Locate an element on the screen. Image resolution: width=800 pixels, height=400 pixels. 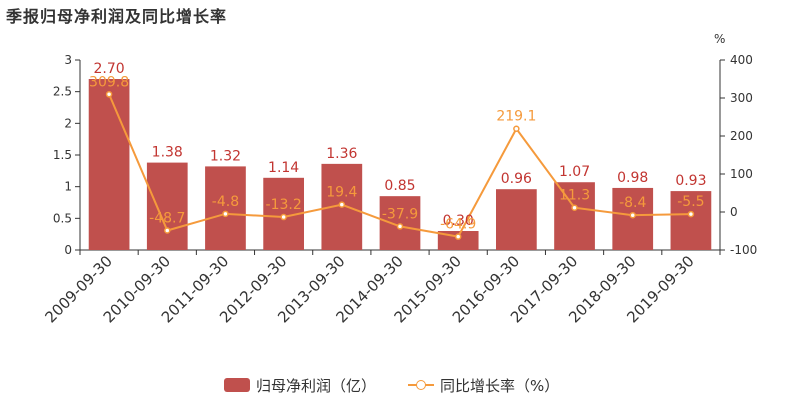
line-value-label: -5.5 is located at coordinates (690, 202).